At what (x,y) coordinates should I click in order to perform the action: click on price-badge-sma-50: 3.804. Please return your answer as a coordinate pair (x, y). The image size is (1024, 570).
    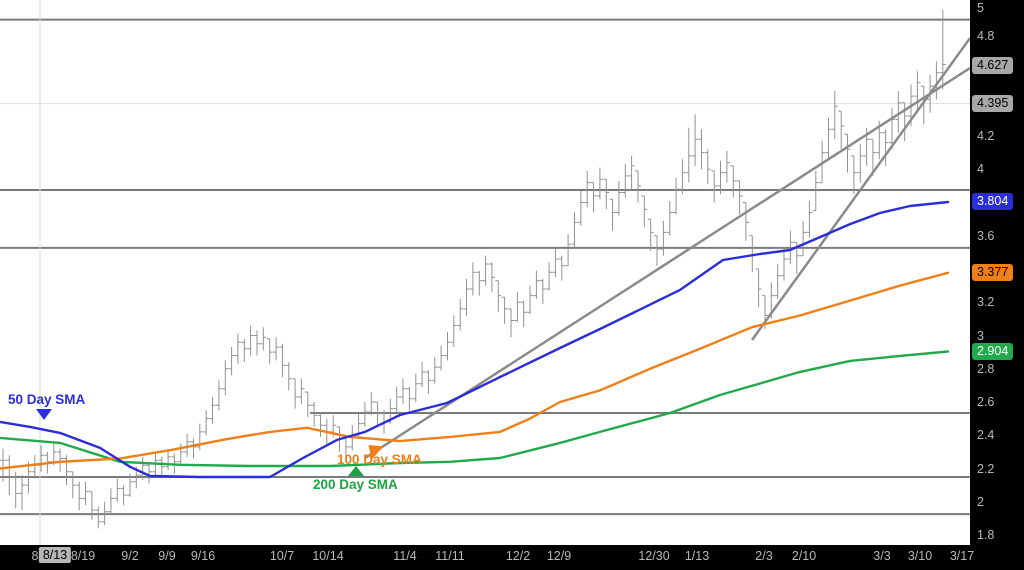
    Looking at the image, I should click on (993, 202).